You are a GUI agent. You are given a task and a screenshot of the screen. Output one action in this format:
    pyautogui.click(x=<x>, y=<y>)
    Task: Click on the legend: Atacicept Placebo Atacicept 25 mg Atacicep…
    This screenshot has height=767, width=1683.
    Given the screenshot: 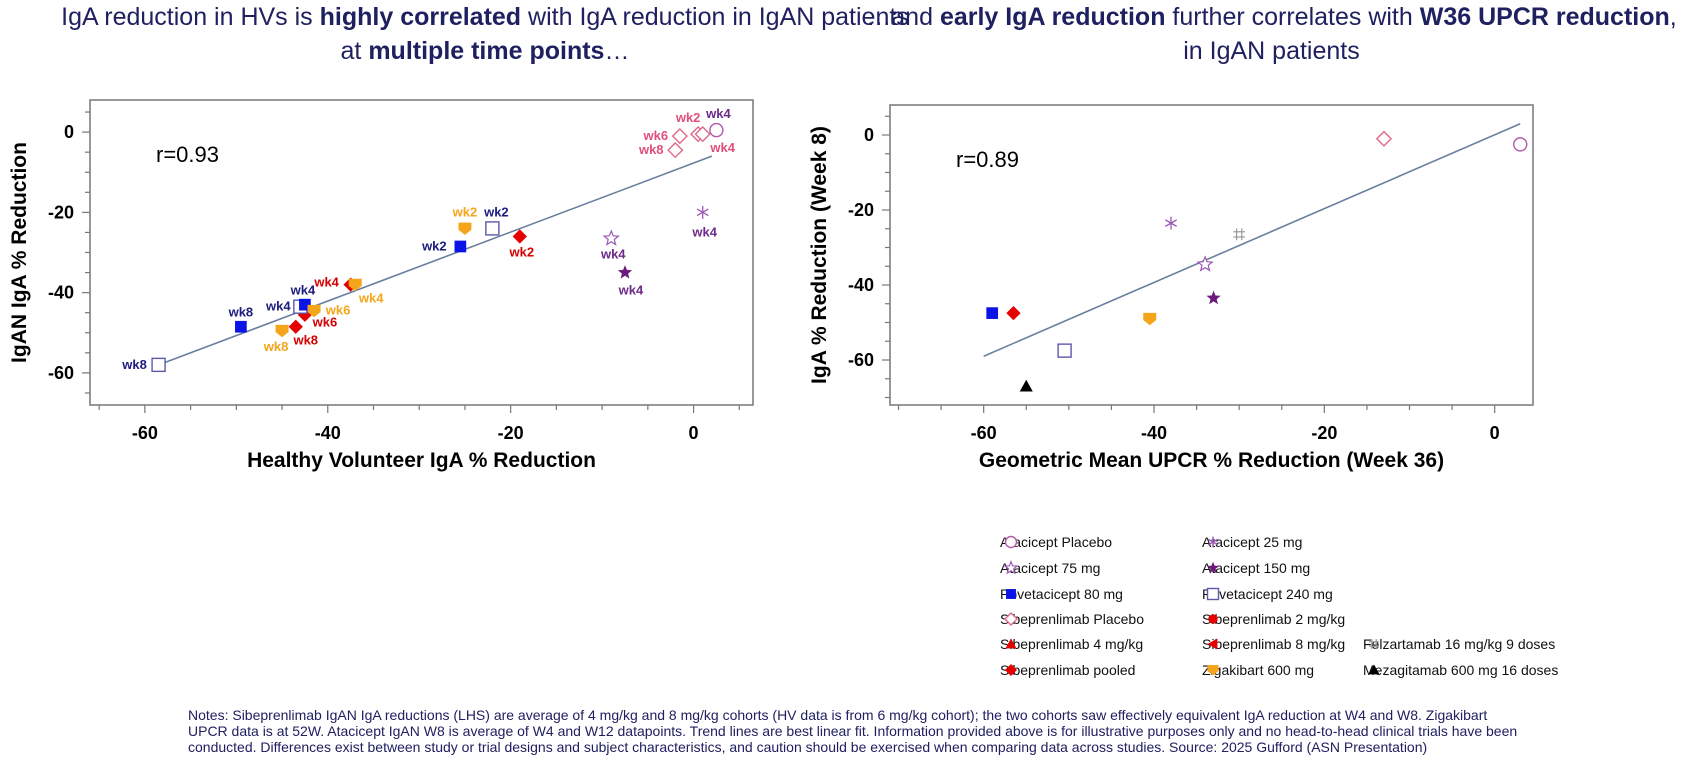 What is the action you would take?
    pyautogui.click(x=1341, y=615)
    